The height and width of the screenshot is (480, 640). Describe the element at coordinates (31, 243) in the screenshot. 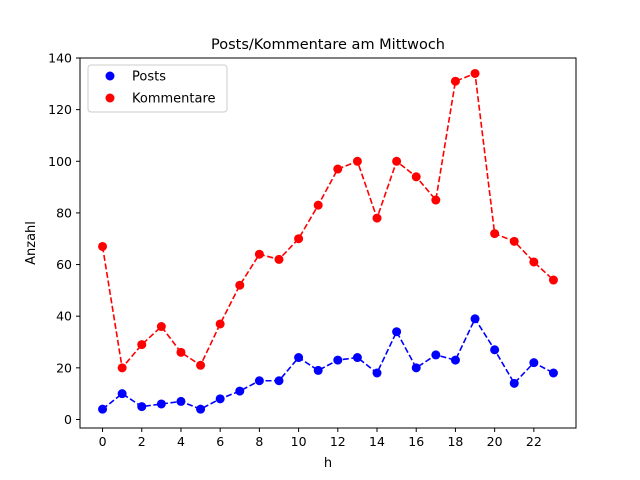

I see `y-axis-label: Anzahl` at that location.